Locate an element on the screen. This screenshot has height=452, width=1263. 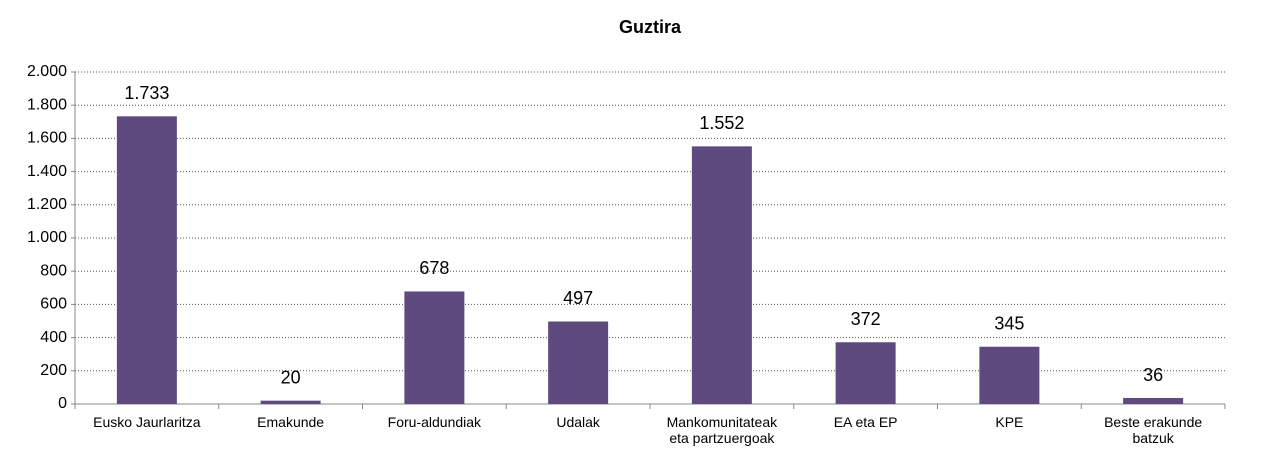
x-tick-label: Beste erakunde batzuk is located at coordinates (1153, 430).